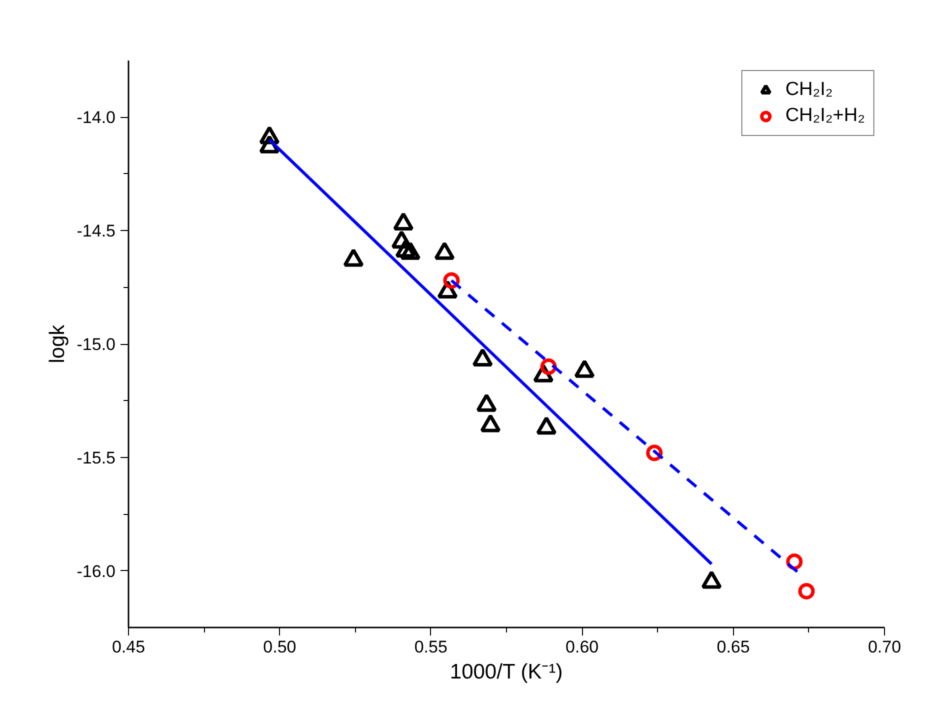 The height and width of the screenshot is (727, 936). Describe the element at coordinates (96, 118) in the screenshot. I see `y-tick-label: -14.0` at that location.